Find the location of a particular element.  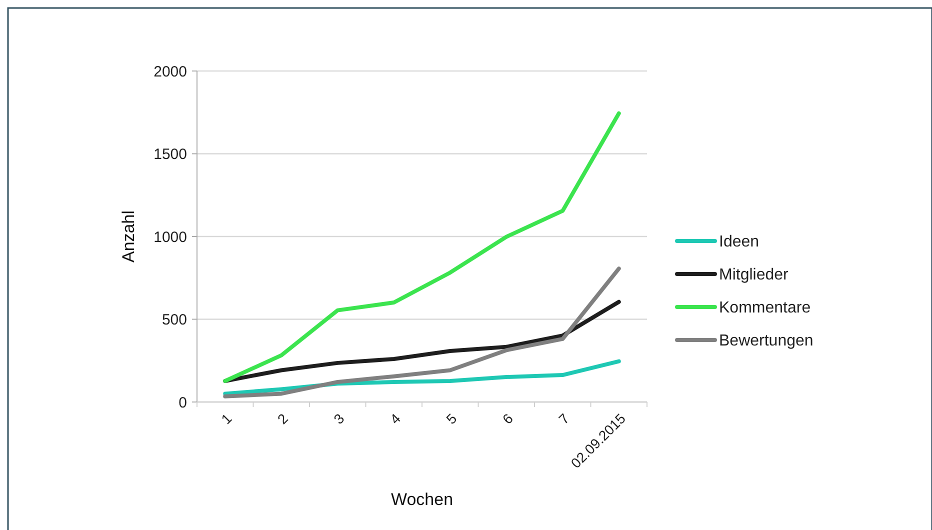

legend-label: Kommentare is located at coordinates (765, 308).